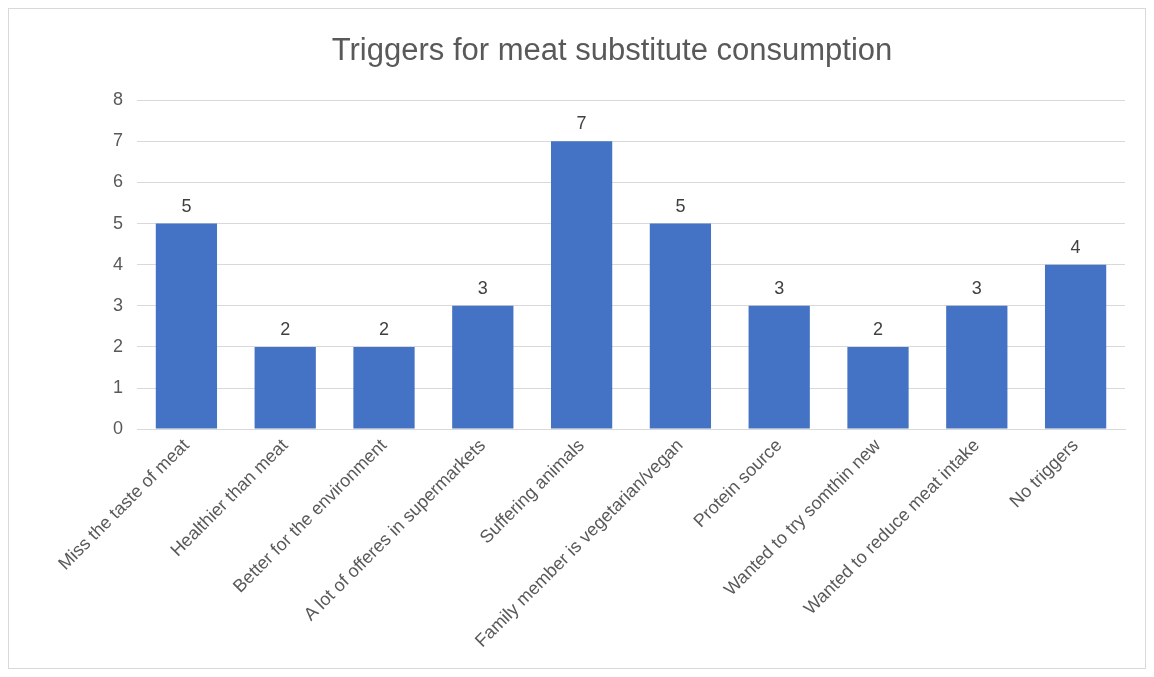 This screenshot has width=1154, height=677. Describe the element at coordinates (118, 140) in the screenshot. I see `y-tick-label: 7` at that location.